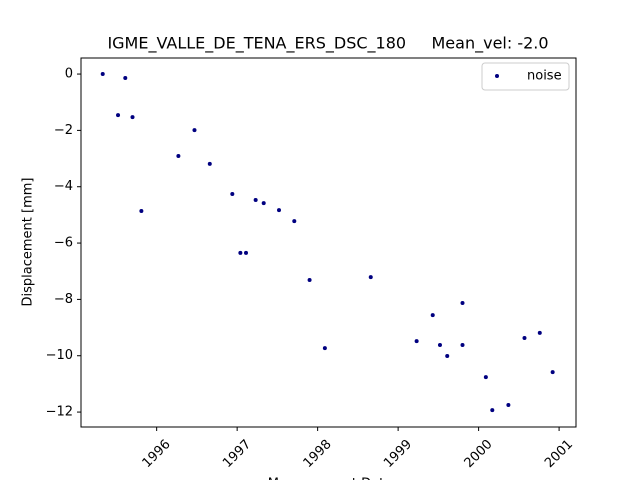  What do you see at coordinates (559, 454) in the screenshot?
I see `x-tick-label: 2001` at bounding box center [559, 454].